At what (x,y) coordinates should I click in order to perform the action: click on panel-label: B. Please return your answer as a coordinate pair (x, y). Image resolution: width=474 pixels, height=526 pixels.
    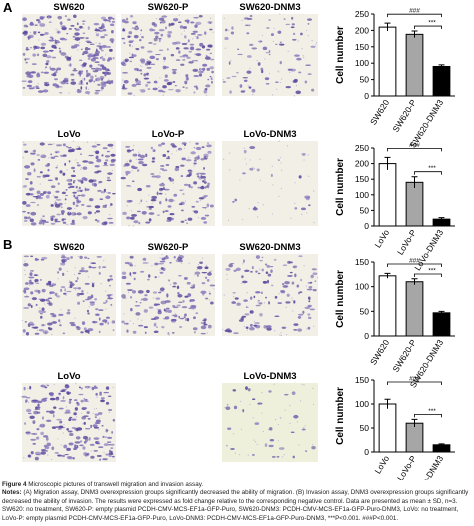
    Looking at the image, I should click on (7, 244).